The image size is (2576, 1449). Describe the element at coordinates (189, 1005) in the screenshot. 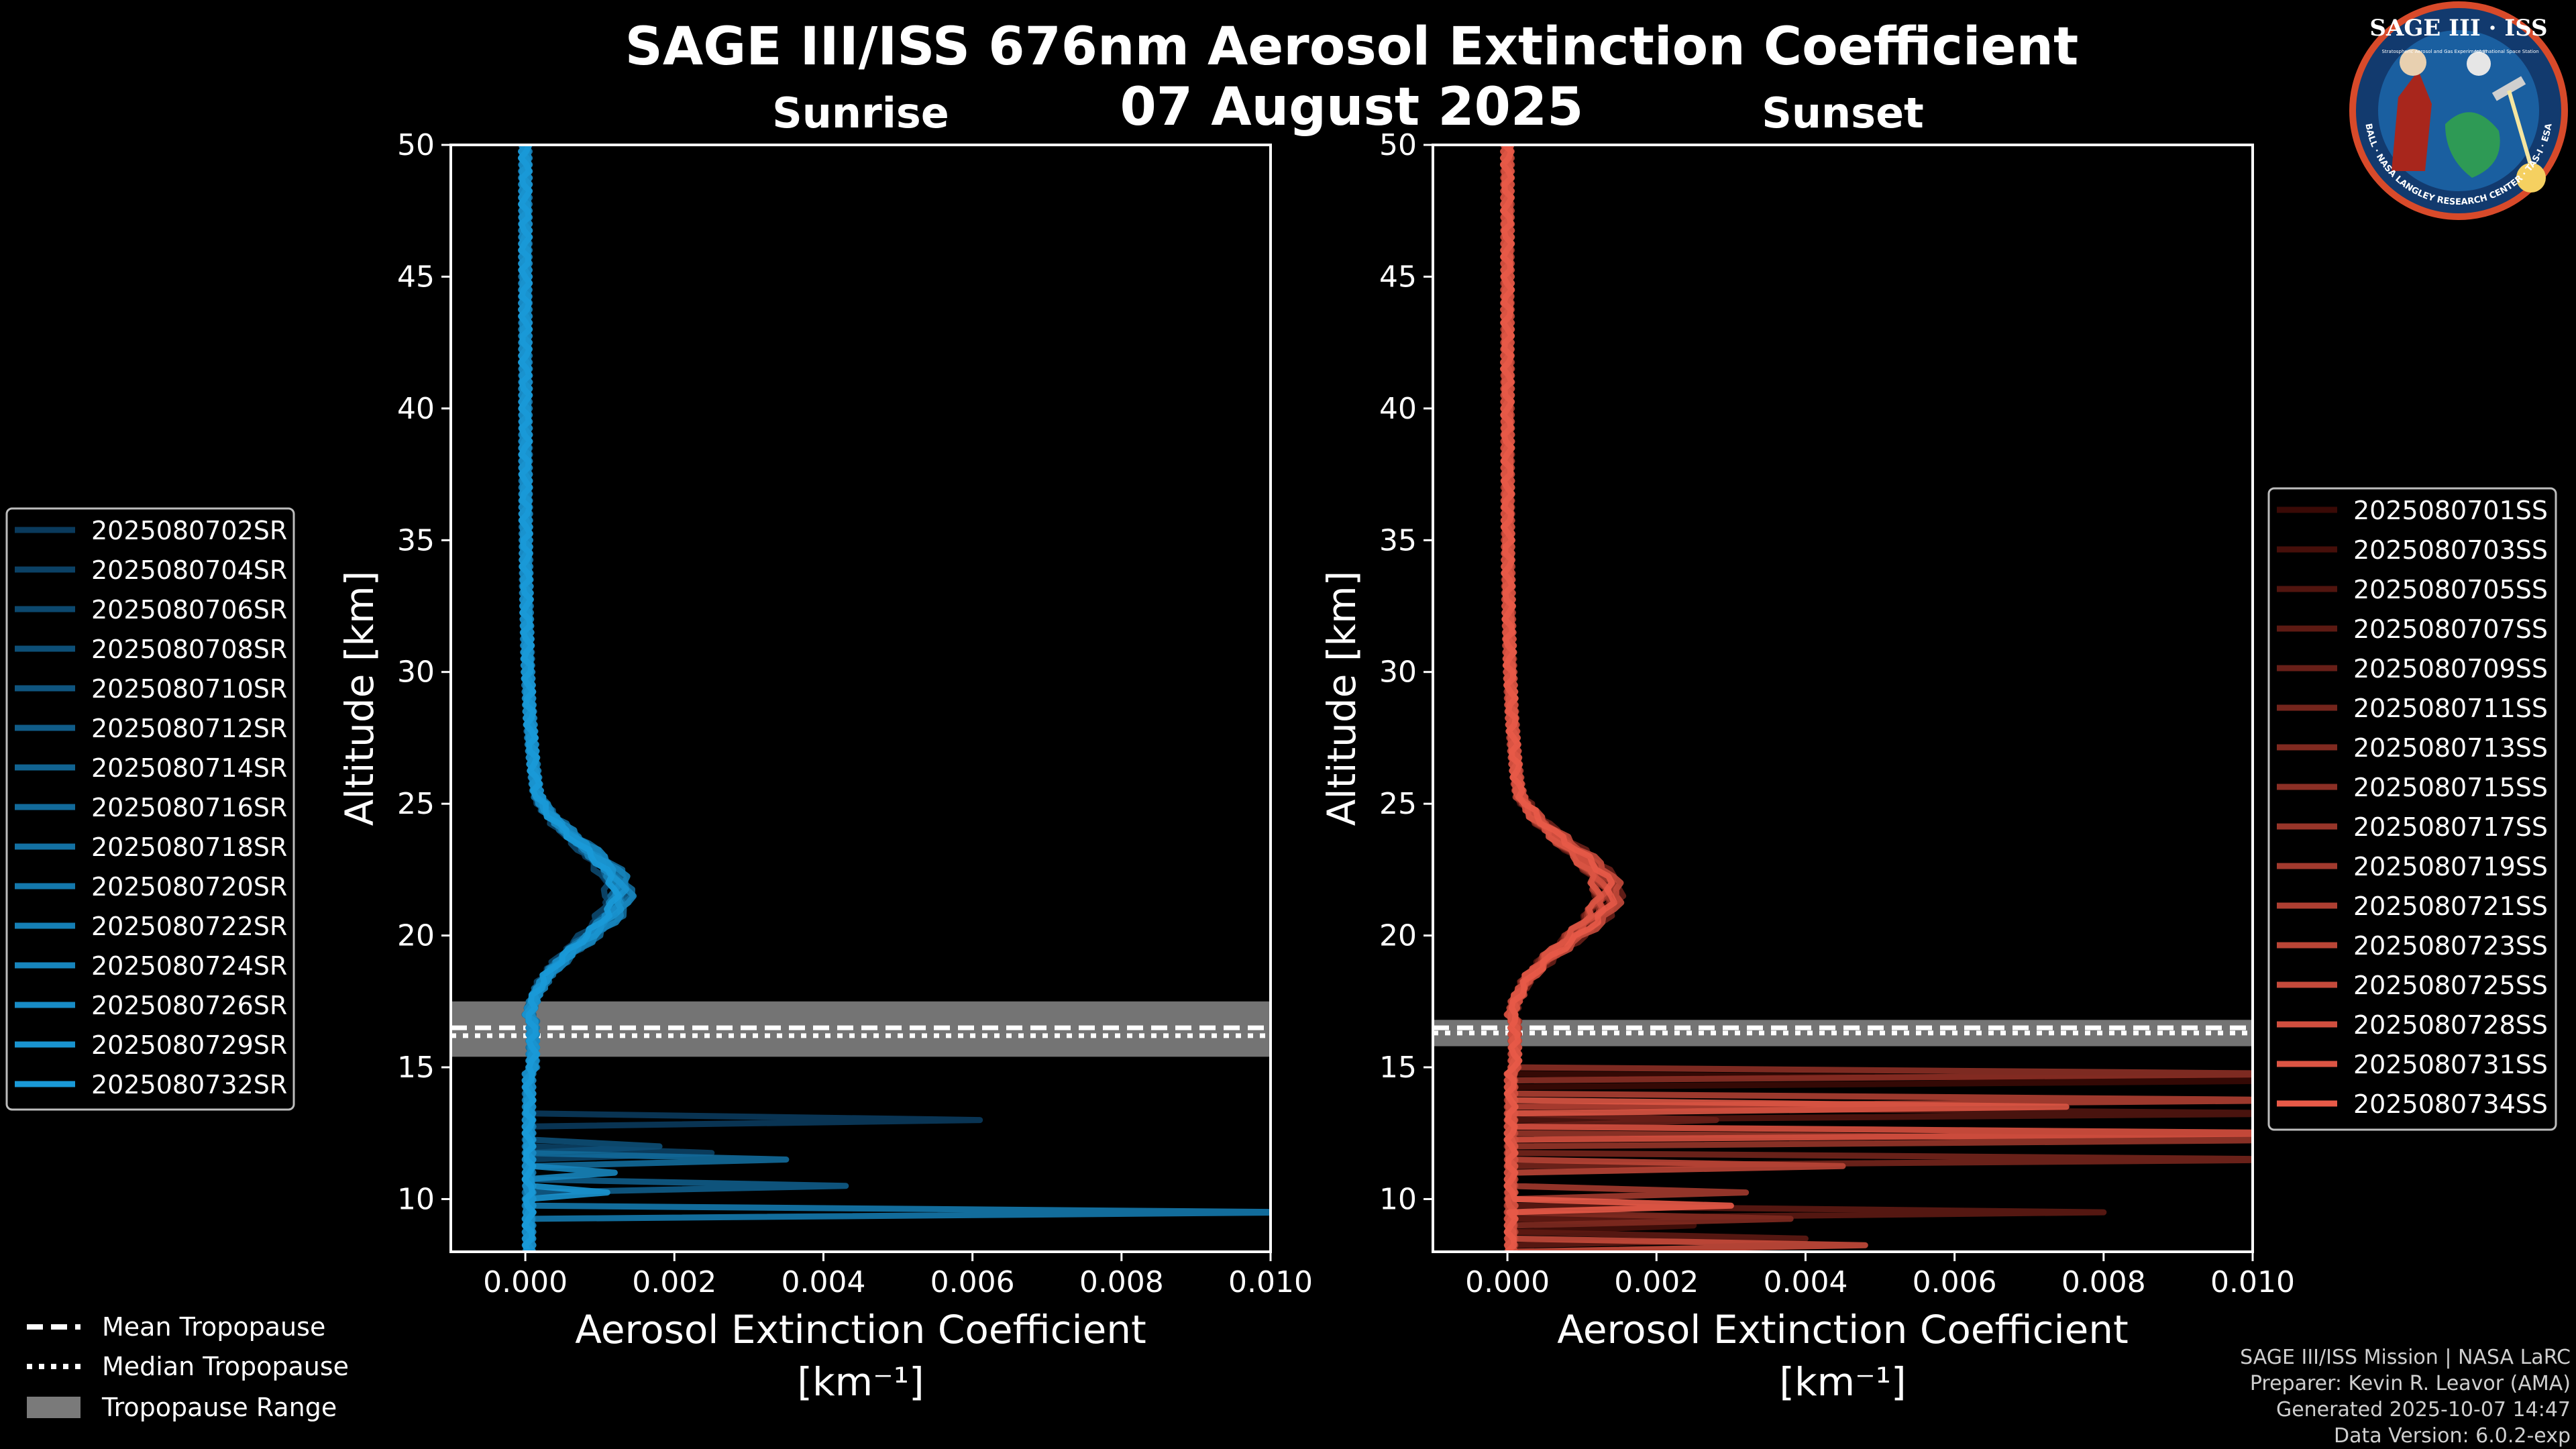

I see `legend-label: 2025080726SR` at that location.